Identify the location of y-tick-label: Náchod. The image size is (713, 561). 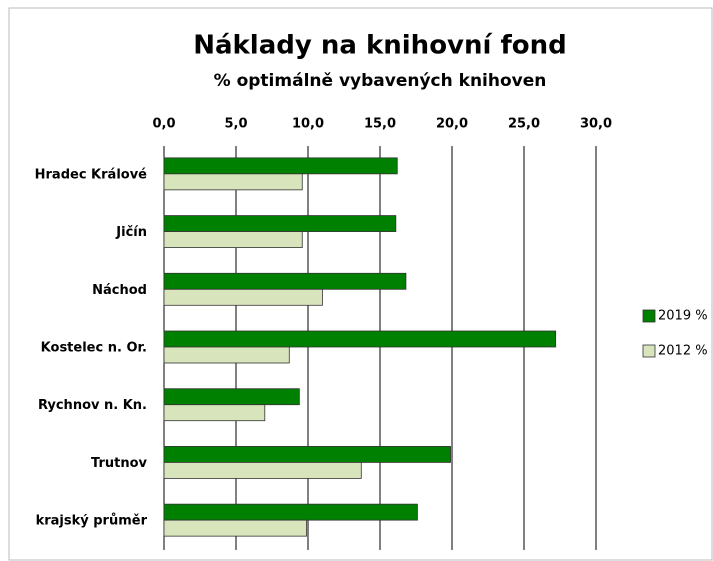
(119, 290).